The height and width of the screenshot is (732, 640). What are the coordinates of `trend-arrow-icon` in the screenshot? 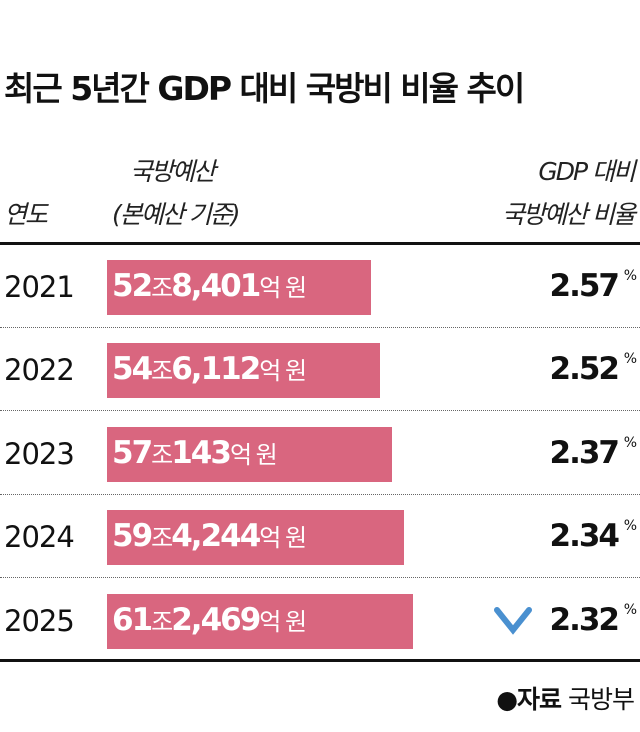 It's located at (513, 452).